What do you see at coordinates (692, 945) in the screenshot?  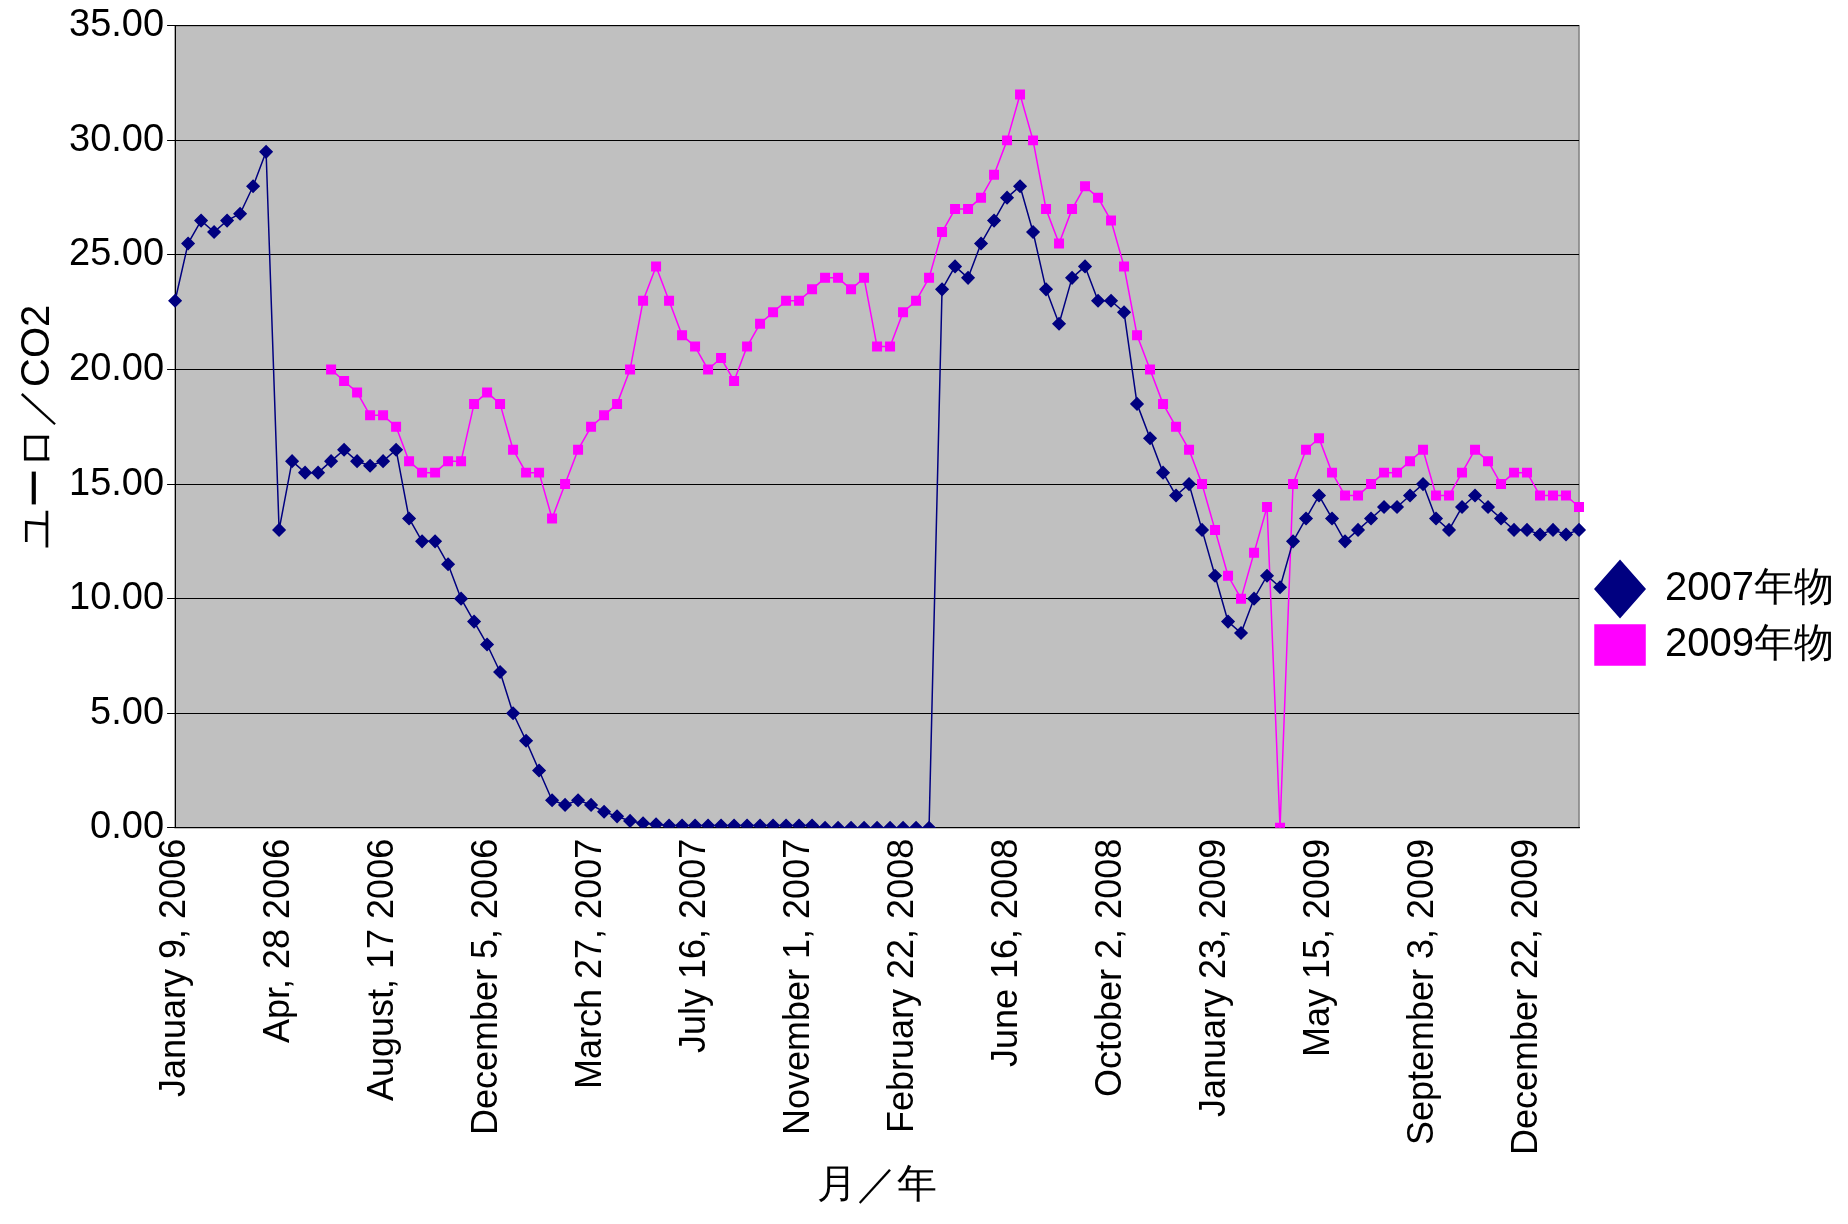 I see `x-tick-label: July 16, 2007` at bounding box center [692, 945].